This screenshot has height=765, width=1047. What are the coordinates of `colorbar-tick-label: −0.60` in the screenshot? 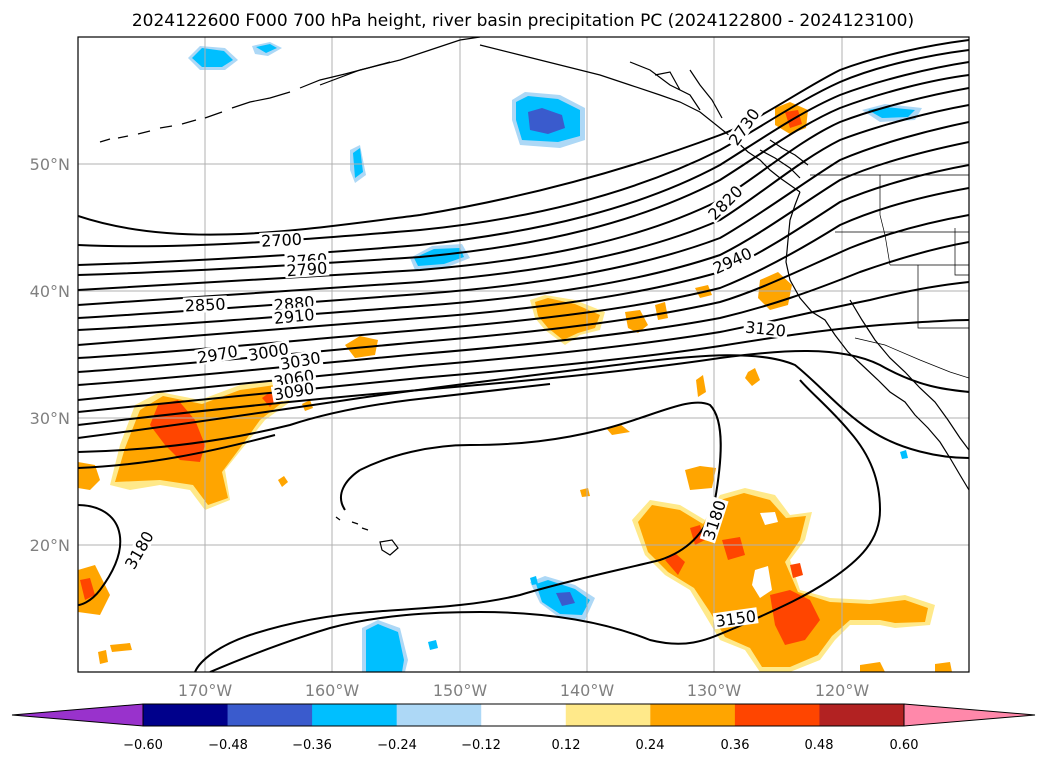 It's located at (143, 745).